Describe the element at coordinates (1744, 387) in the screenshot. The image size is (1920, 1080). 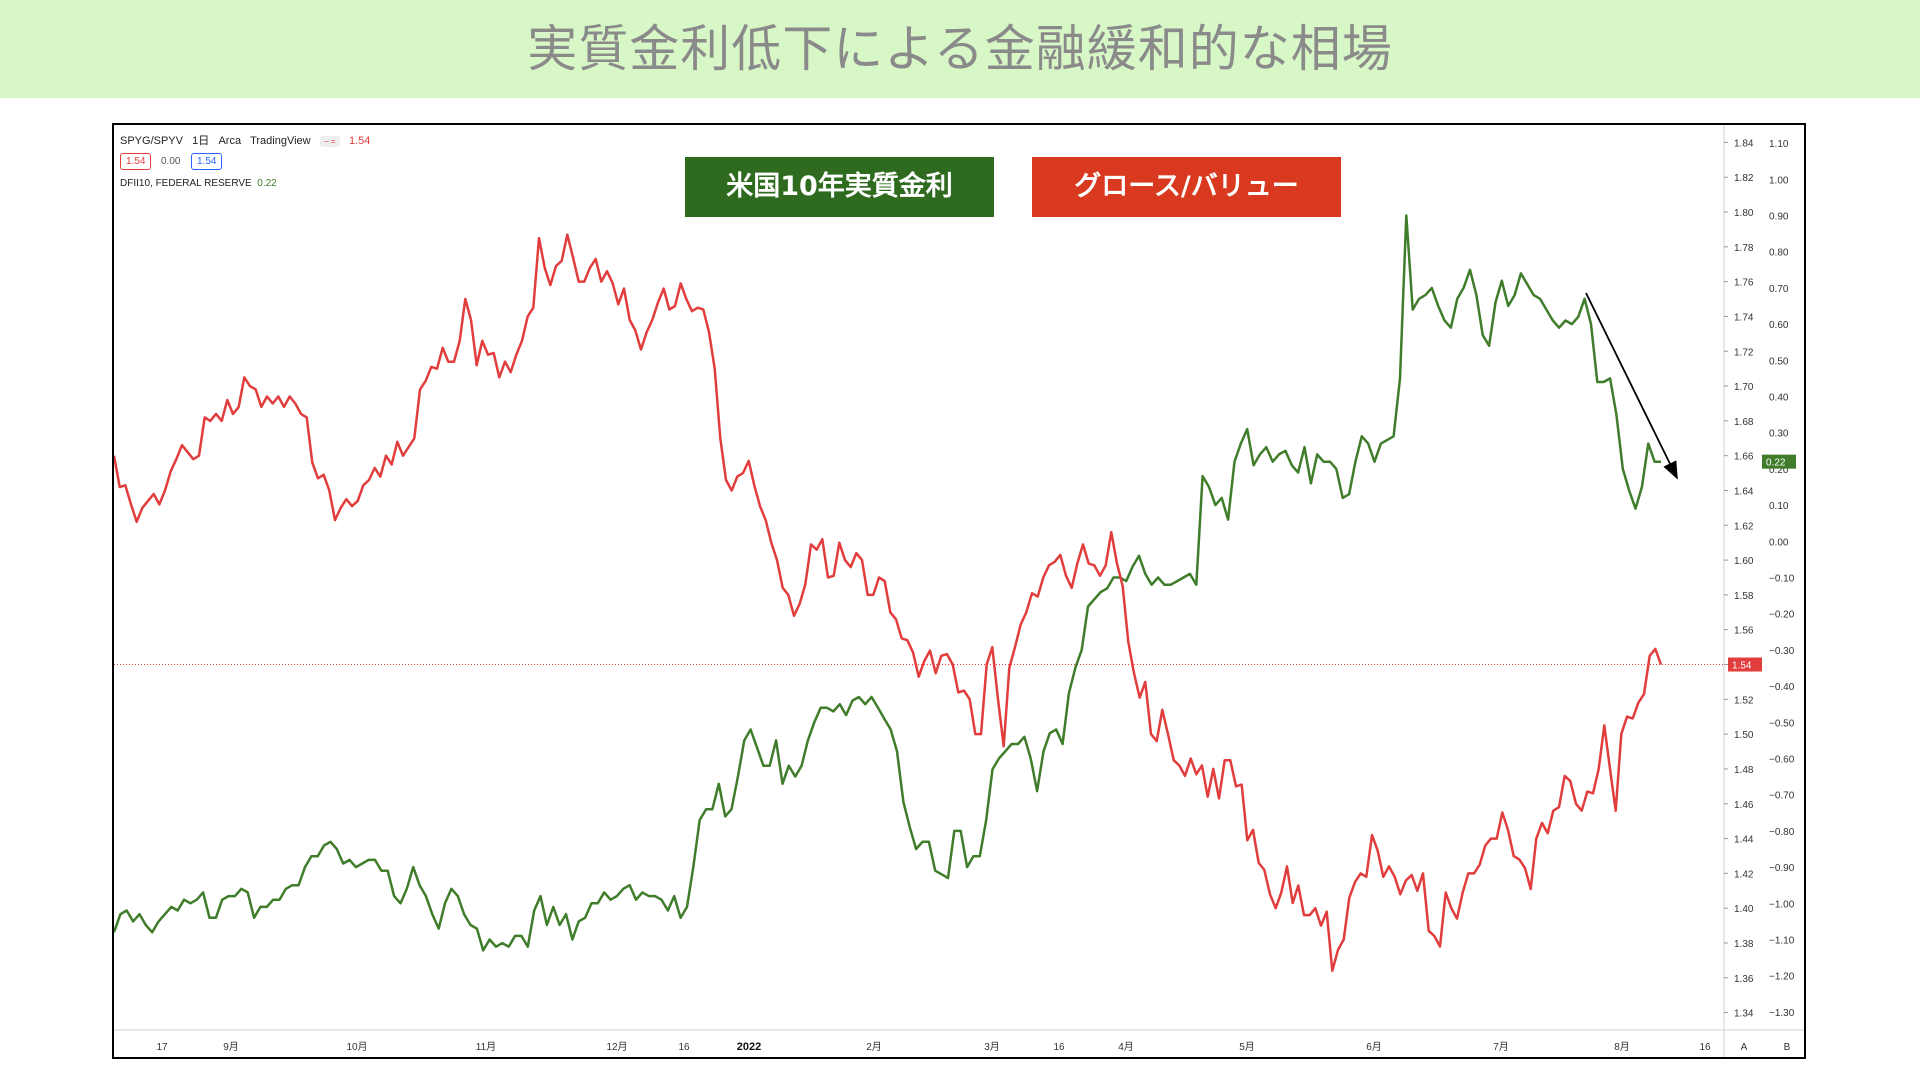
I see `left-axis-tick-label: 1.70` at that location.